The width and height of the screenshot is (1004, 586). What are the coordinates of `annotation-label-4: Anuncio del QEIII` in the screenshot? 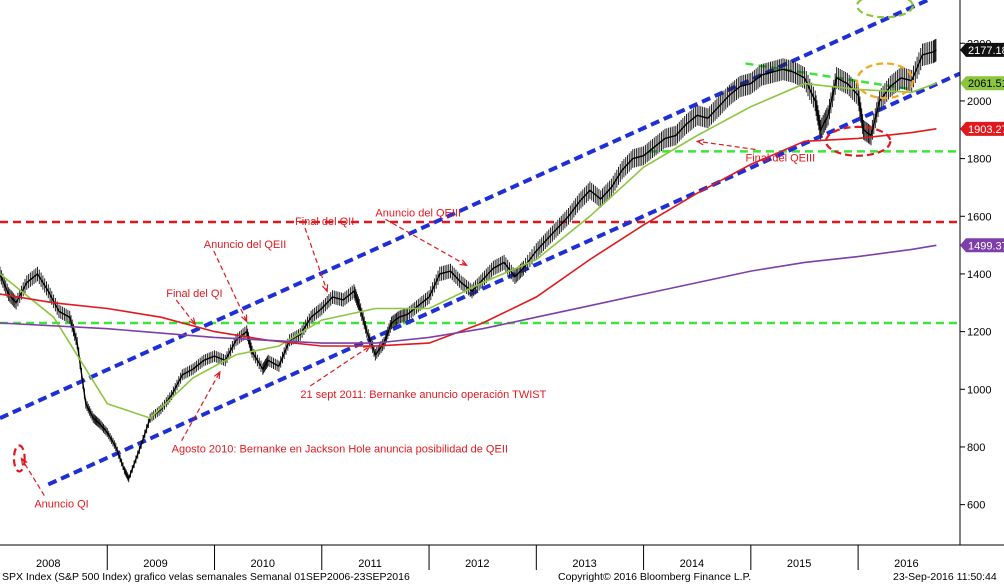 It's located at (418, 213).